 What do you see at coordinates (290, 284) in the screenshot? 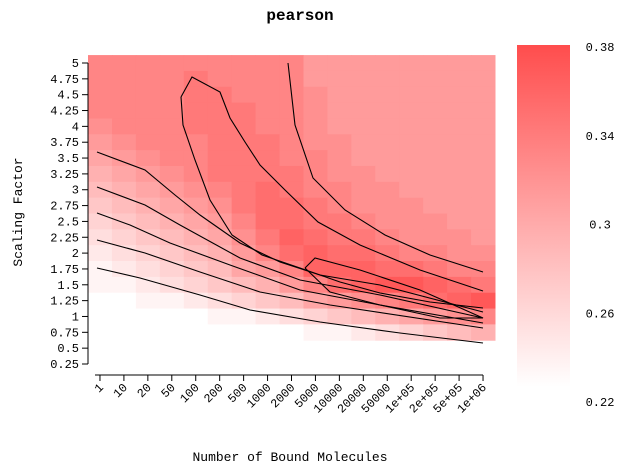
I see `contour` at bounding box center [290, 284].